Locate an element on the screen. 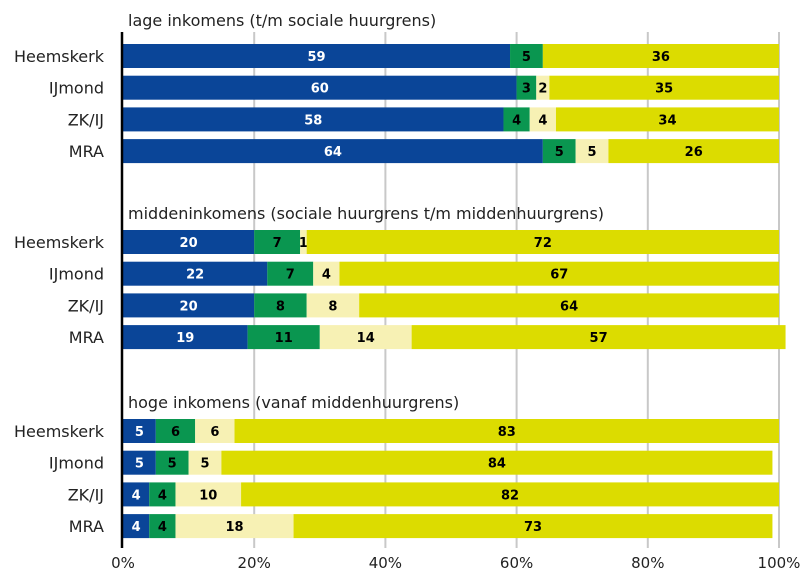 Image resolution: width=801 pixels, height=569 pixels. data-label: 8 is located at coordinates (332, 306).